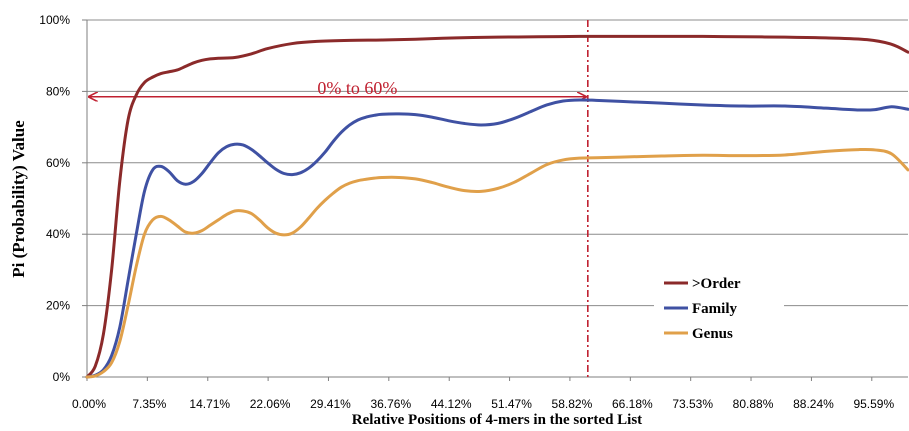  I want to click on legend-label: Family, so click(714, 309).